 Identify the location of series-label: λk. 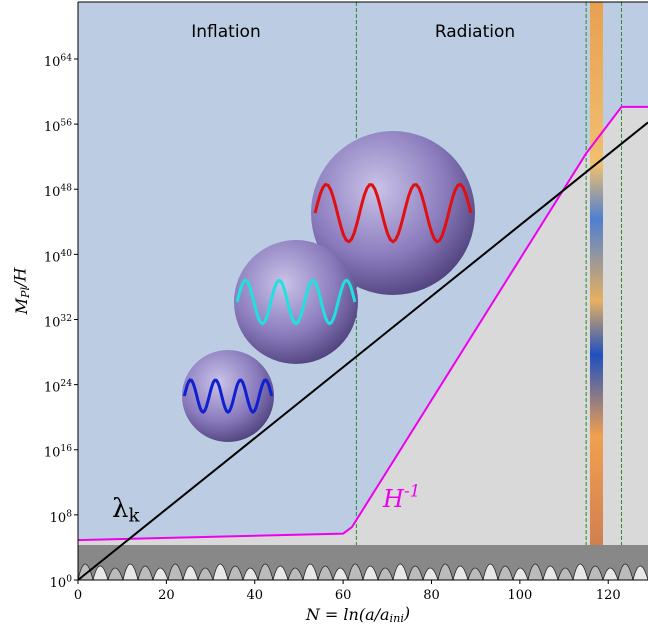
(126, 510).